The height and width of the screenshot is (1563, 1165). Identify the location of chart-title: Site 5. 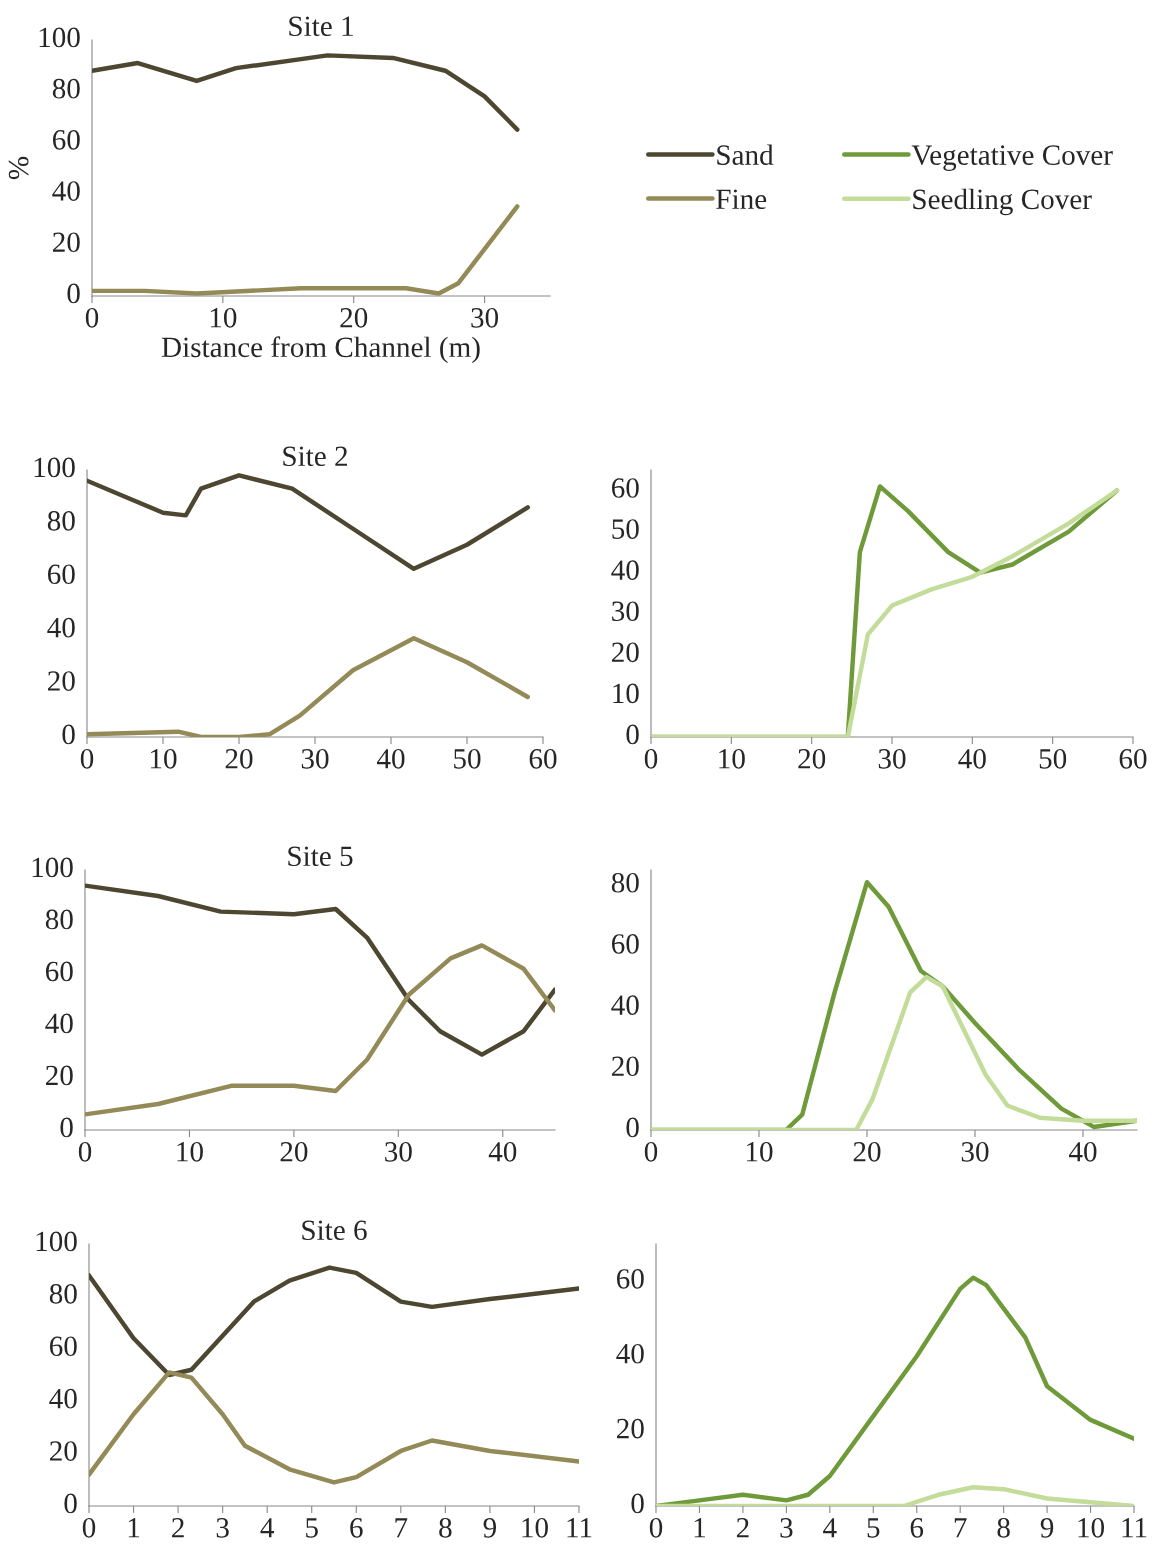
(320, 856).